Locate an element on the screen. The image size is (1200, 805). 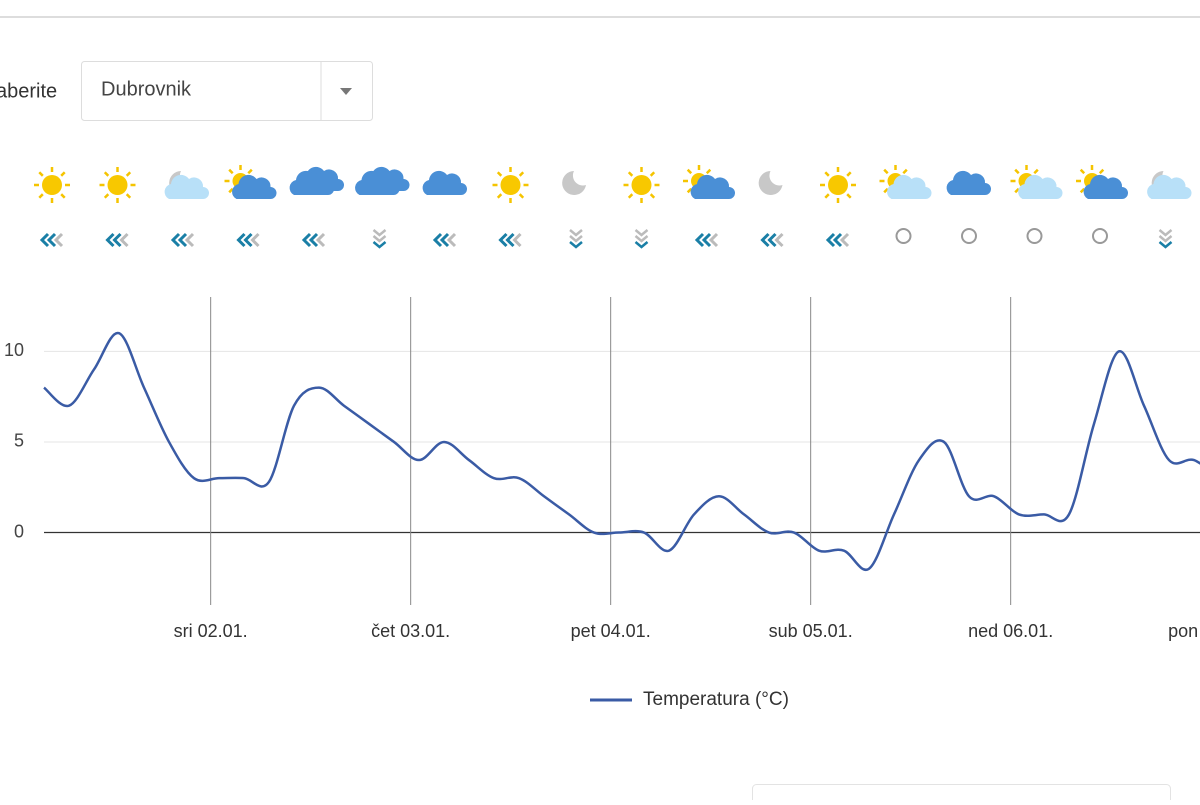
x-tick-label: sri 02.01. is located at coordinates (211, 631).